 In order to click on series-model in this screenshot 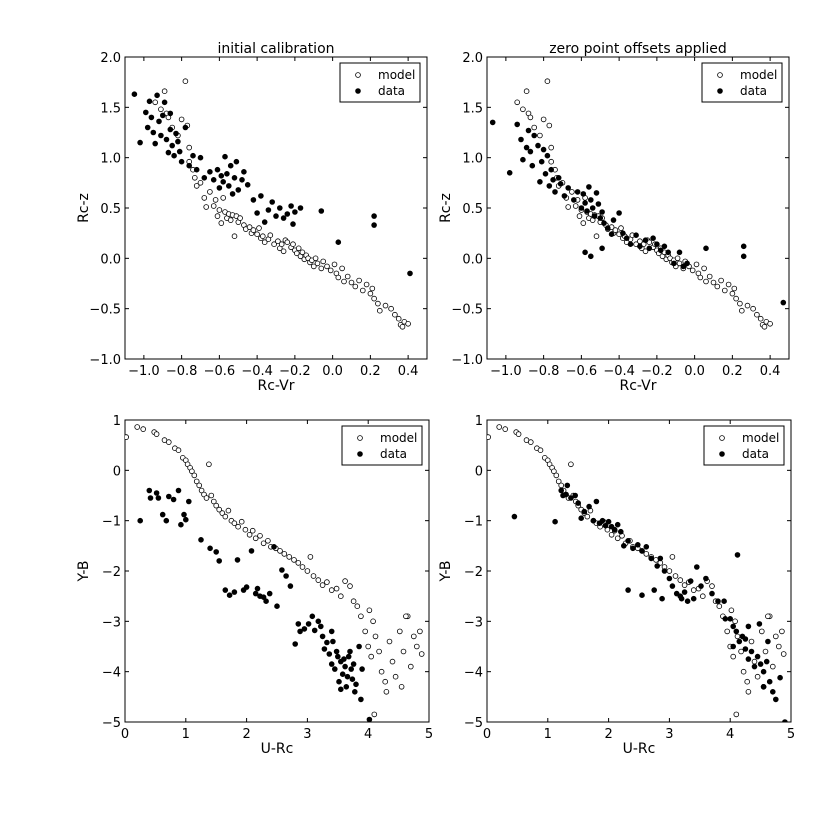, I will do `click(281, 204)`.